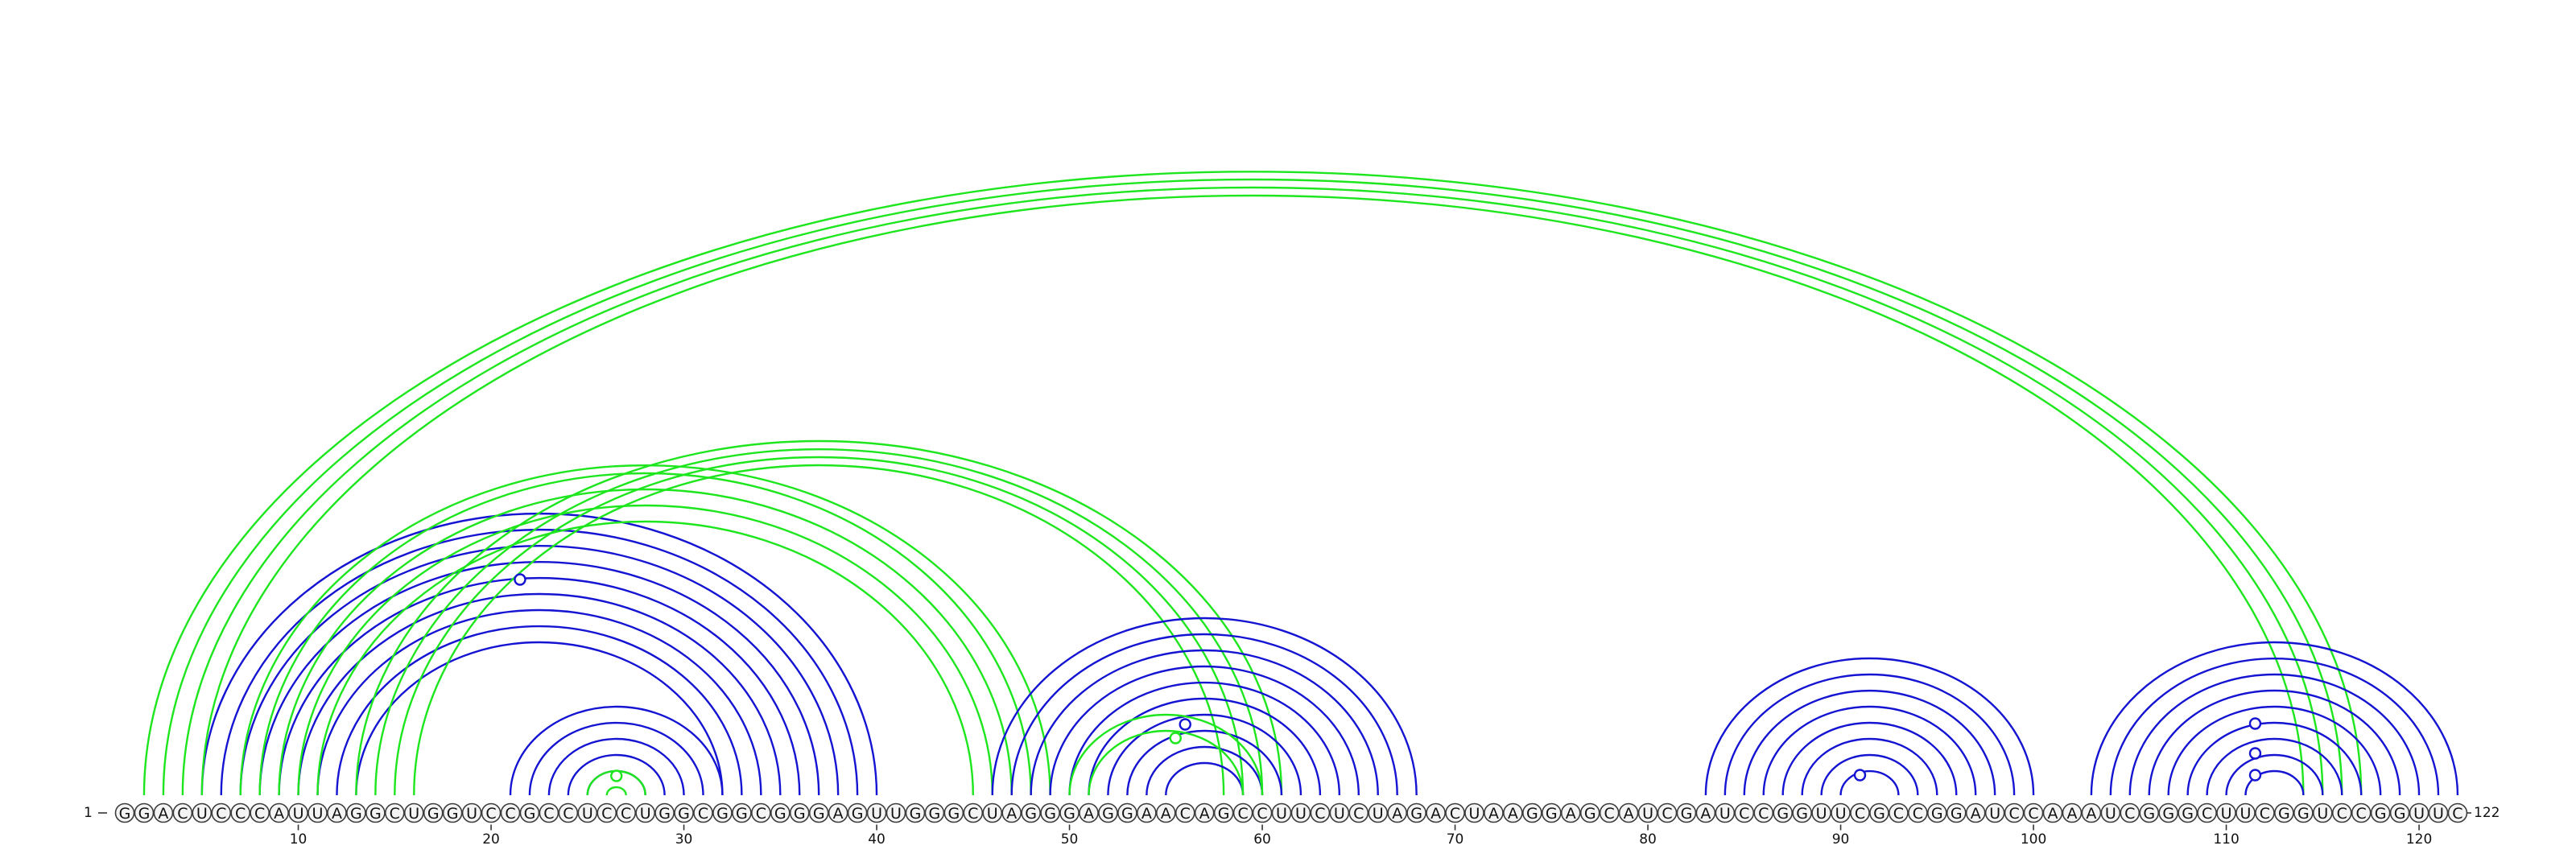  Describe the element at coordinates (1224, 814) in the screenshot. I see `nucleotide-letter-58: G` at that location.